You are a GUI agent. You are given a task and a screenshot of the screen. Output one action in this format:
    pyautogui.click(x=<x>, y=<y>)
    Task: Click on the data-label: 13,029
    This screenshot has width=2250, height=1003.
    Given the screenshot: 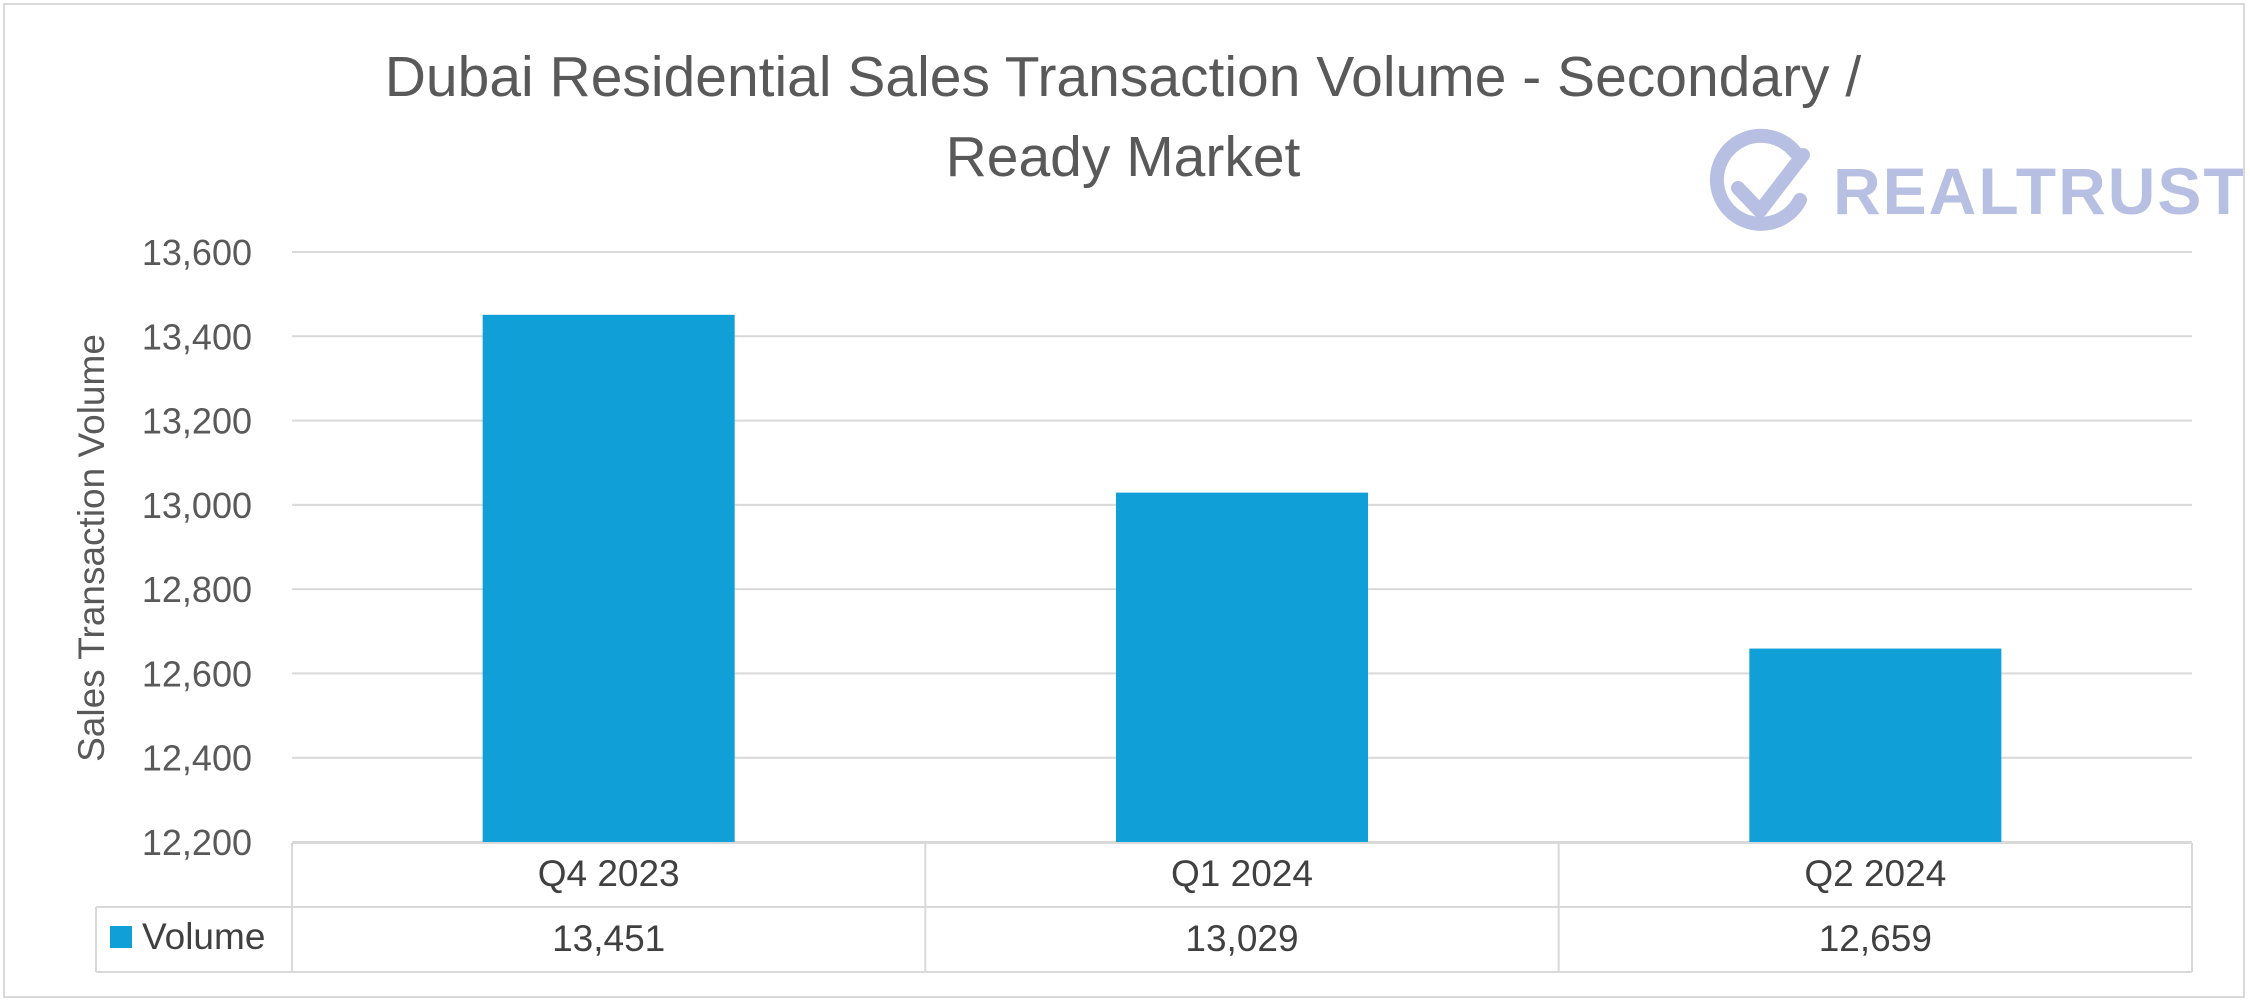 What is the action you would take?
    pyautogui.click(x=1241, y=938)
    